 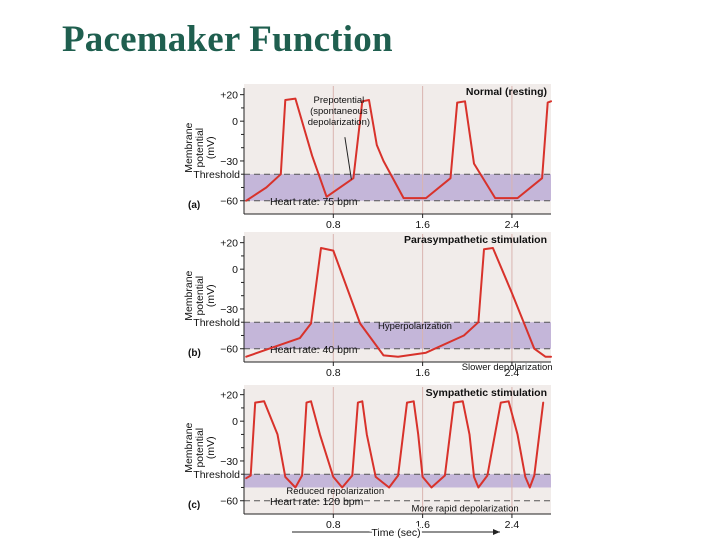 I want to click on panel-title: Sympathetic stimulation, so click(x=486, y=393).